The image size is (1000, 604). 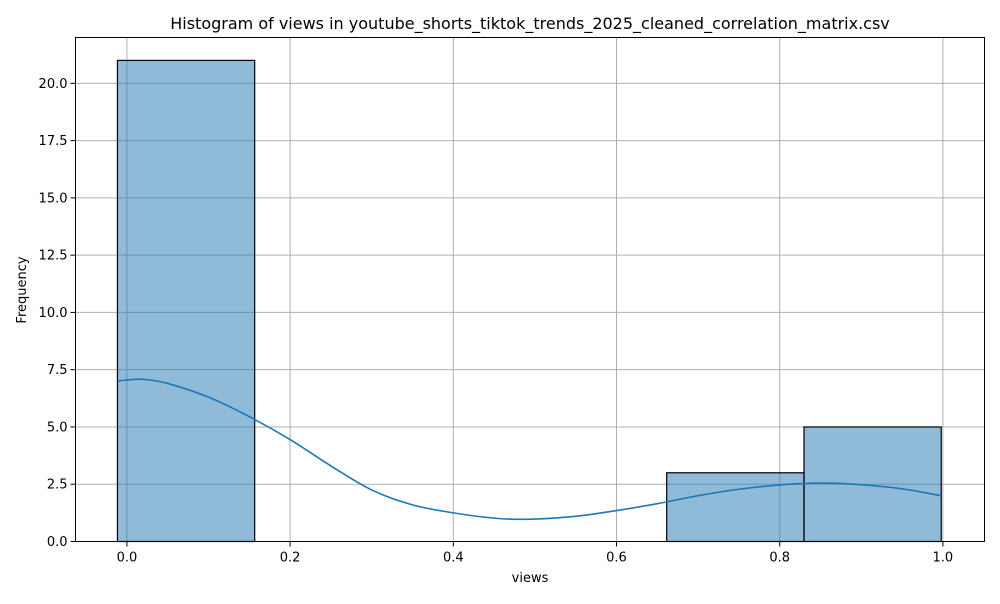 I want to click on y-tick-label: 0.0, so click(x=57, y=542).